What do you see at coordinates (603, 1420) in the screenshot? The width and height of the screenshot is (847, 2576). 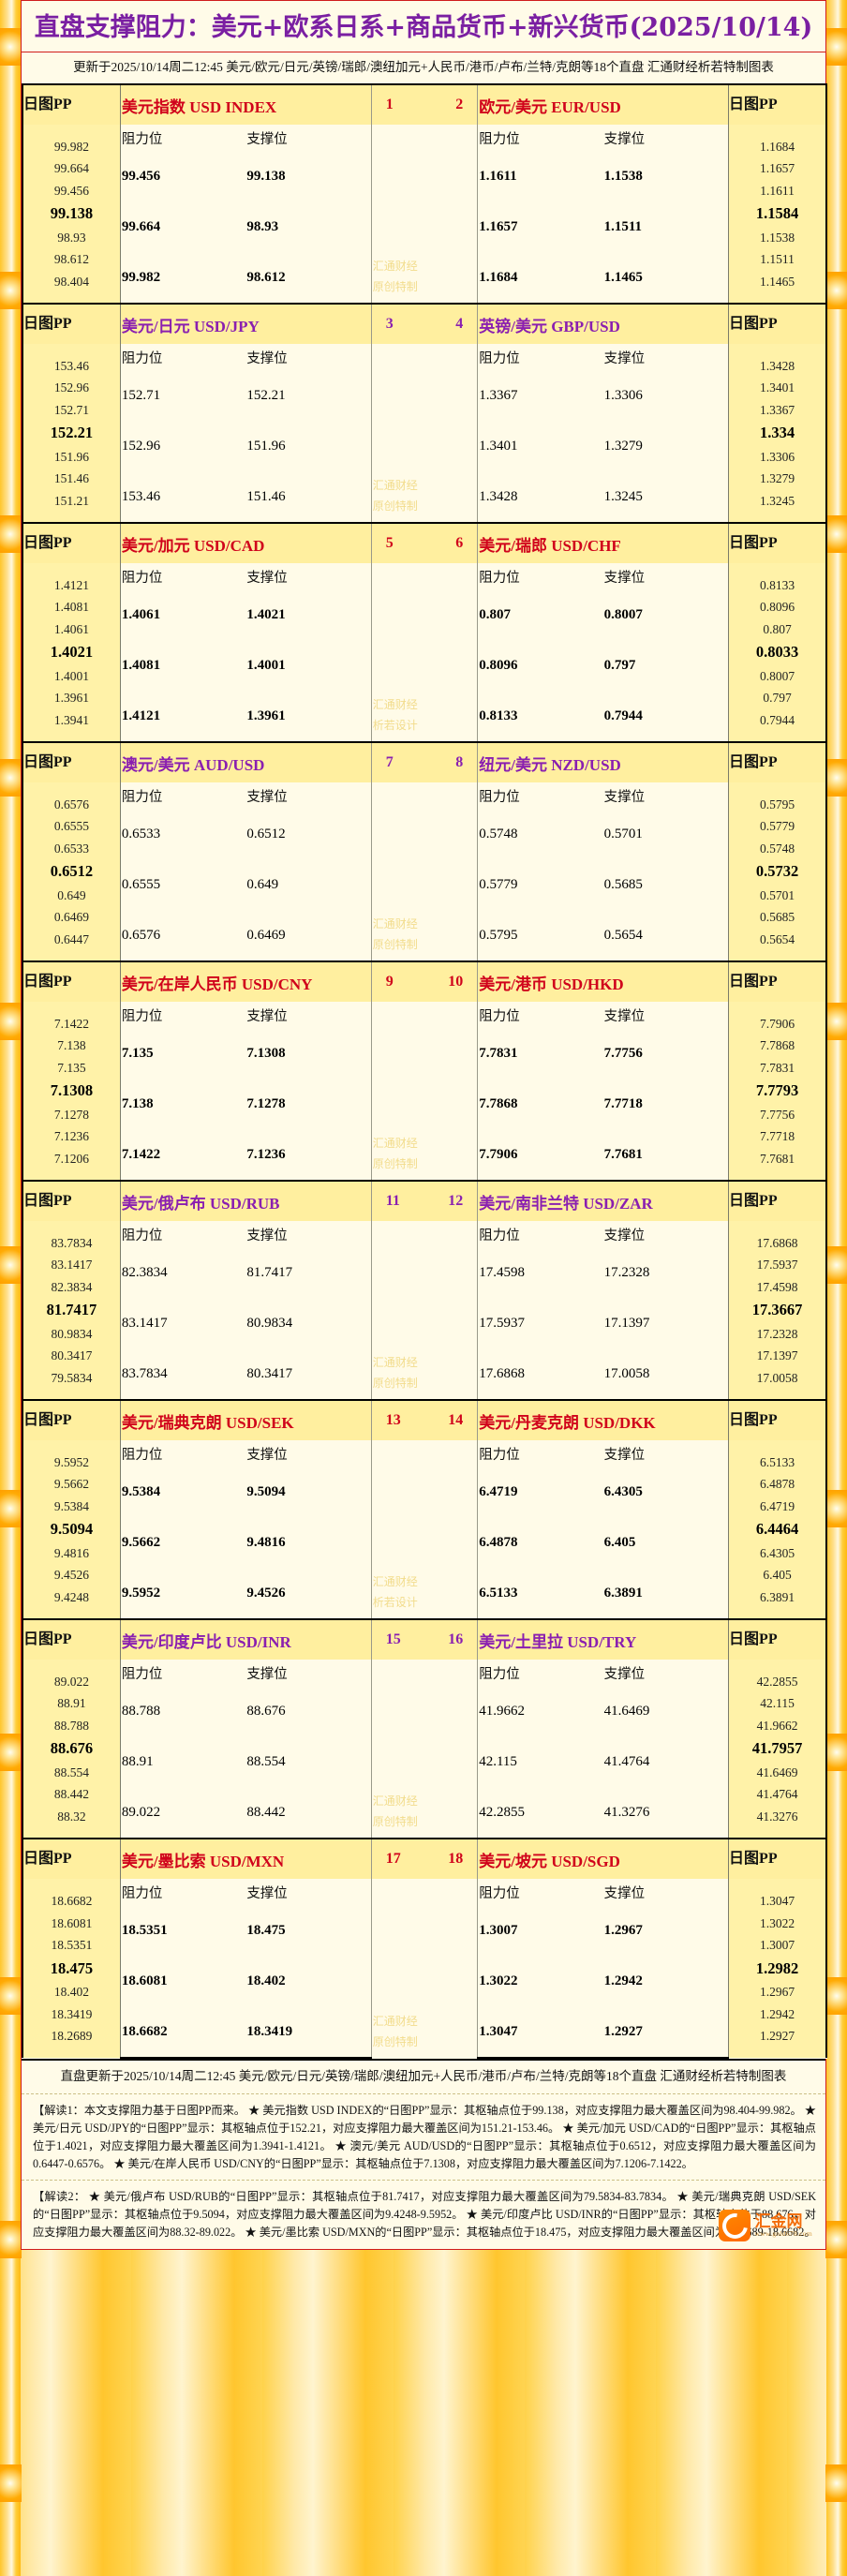 I see `pair-header-right: 美元/丹麦克朗 USD/DKK` at bounding box center [603, 1420].